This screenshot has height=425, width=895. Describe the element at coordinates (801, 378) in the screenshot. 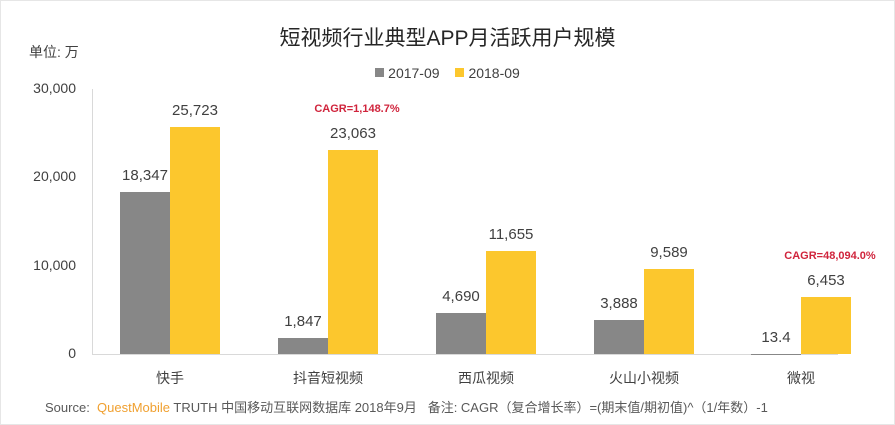

I see `x-category-label: 微视` at that location.